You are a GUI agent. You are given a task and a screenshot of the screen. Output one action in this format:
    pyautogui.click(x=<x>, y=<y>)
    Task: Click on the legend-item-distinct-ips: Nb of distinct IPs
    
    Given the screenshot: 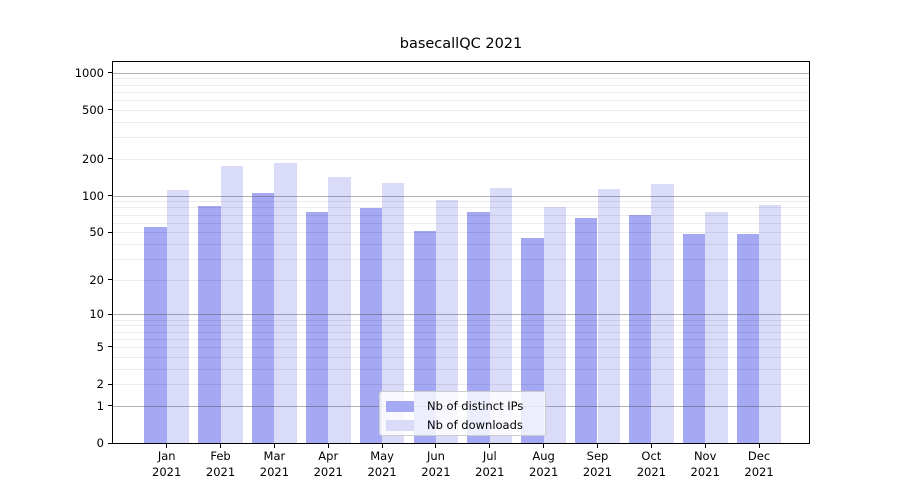 What is the action you would take?
    pyautogui.click(x=465, y=406)
    